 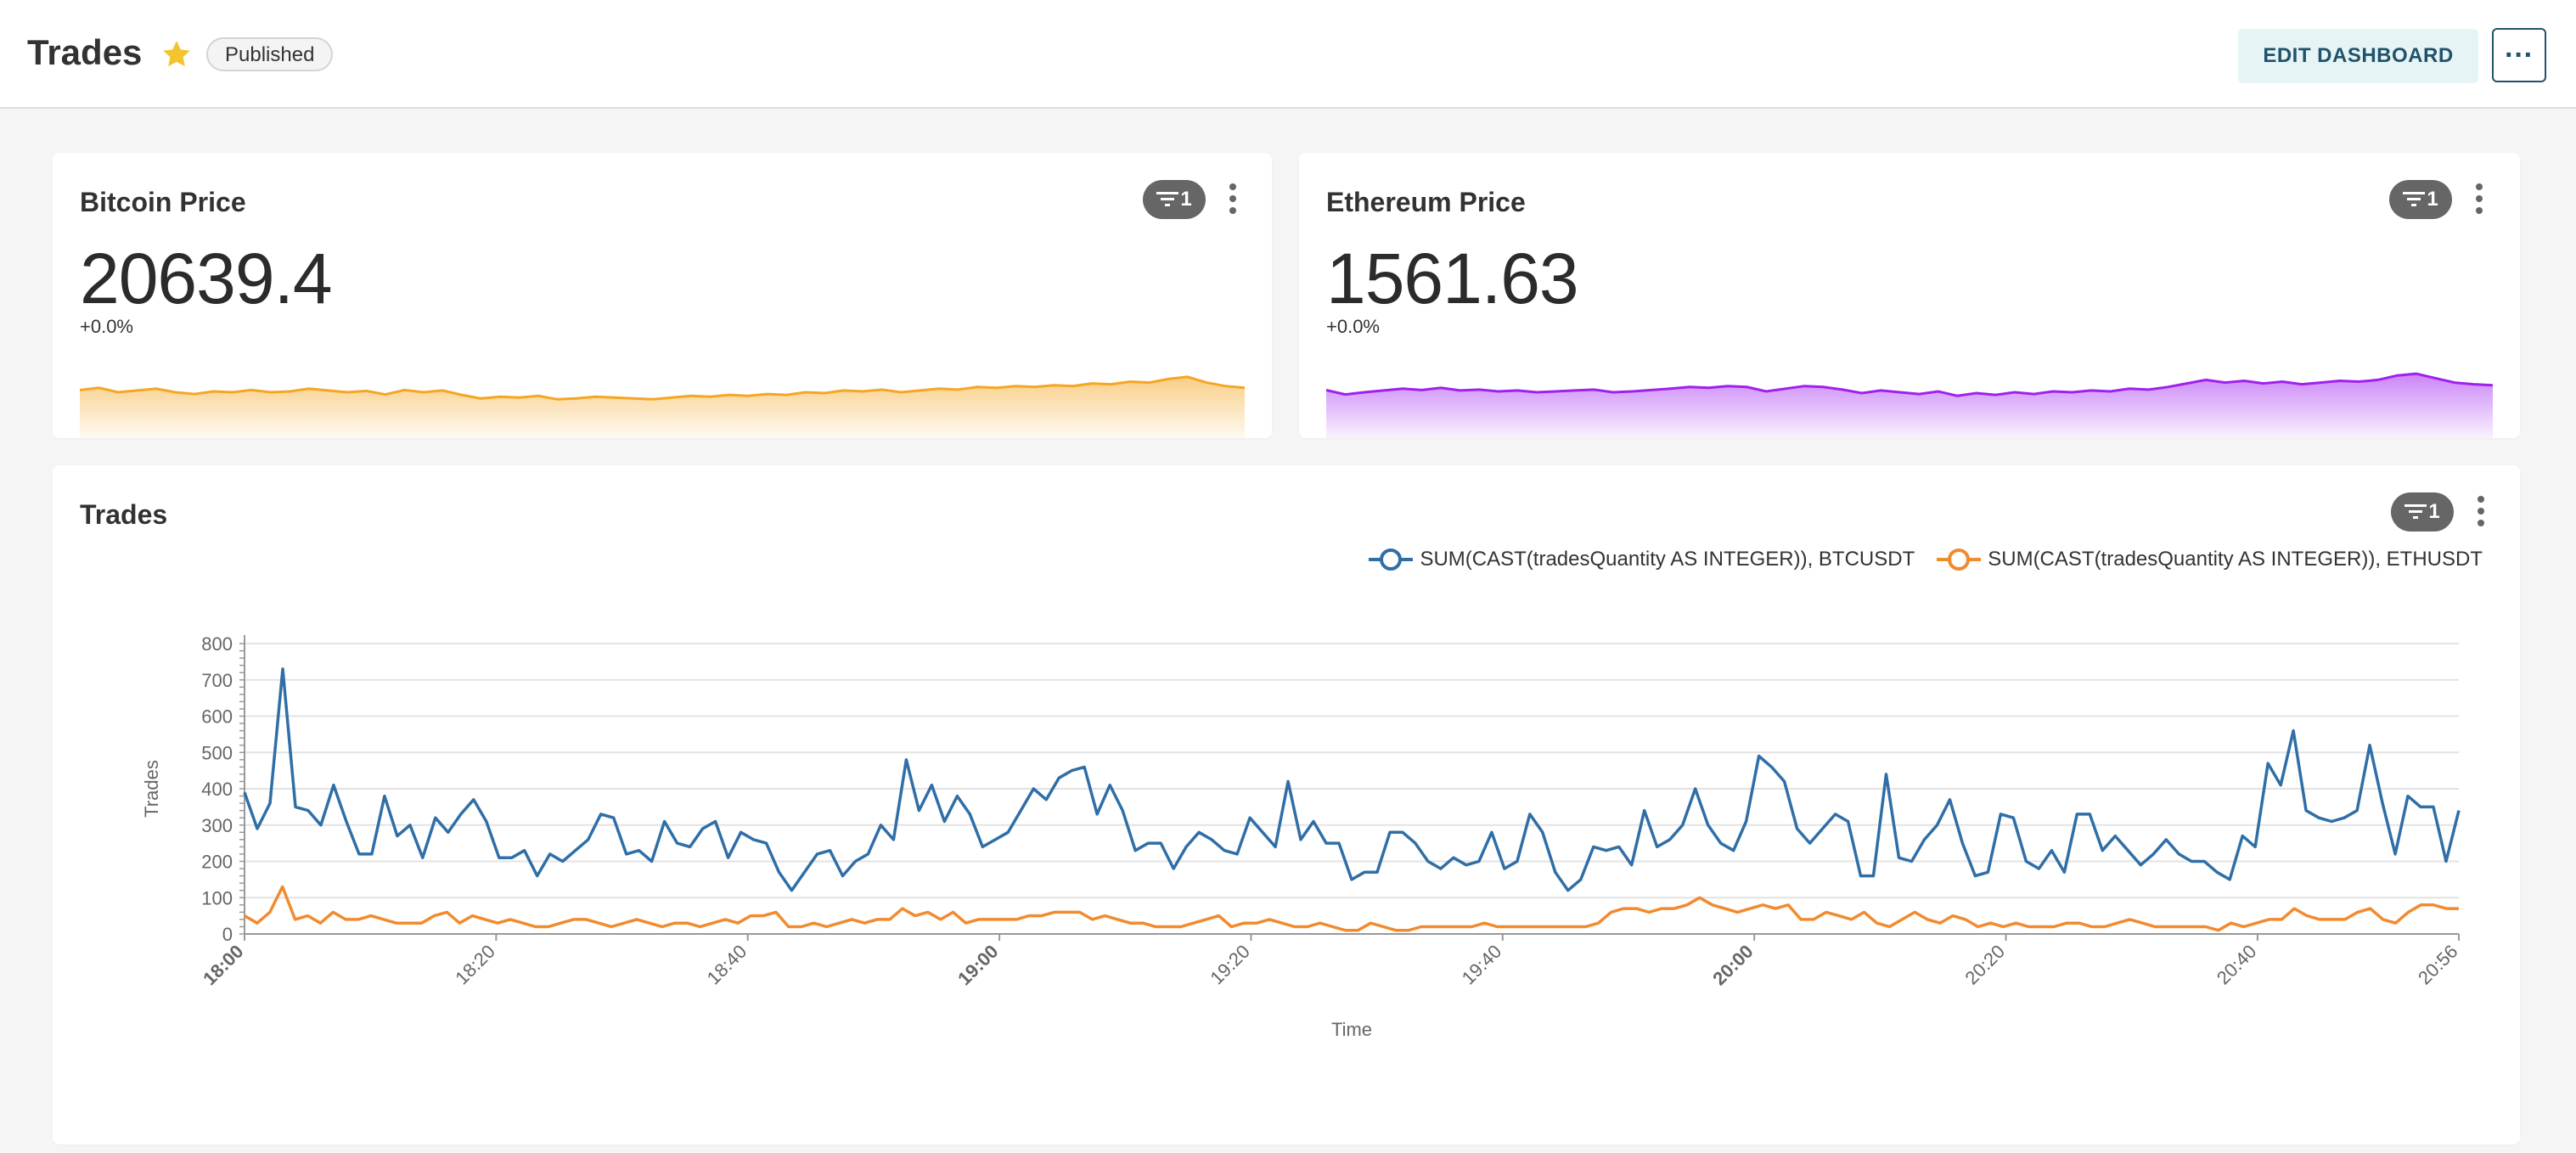 What do you see at coordinates (223, 965) in the screenshot?
I see `x-tick-label: 18:00` at bounding box center [223, 965].